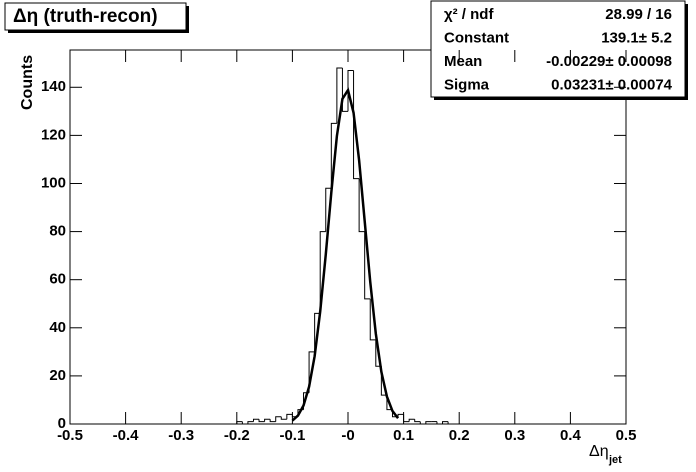 This screenshot has height=472, width=696. I want to click on y-tick-label: 20, so click(57, 375).